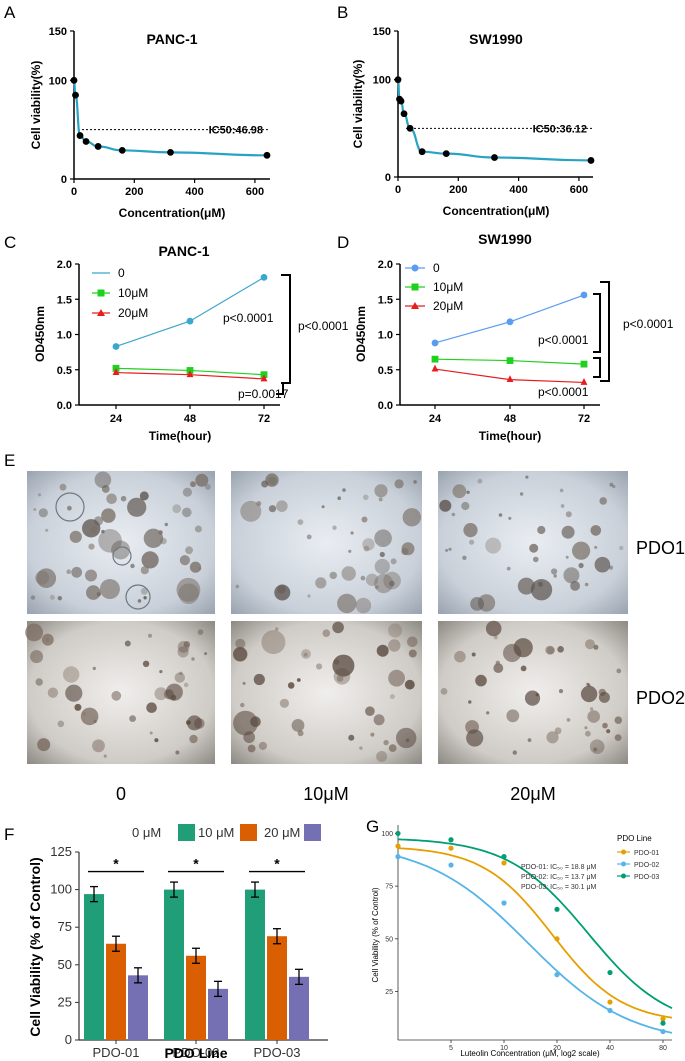 The width and height of the screenshot is (685, 1061). What do you see at coordinates (646, 865) in the screenshot?
I see `legend-label-02: PDO-02` at bounding box center [646, 865].